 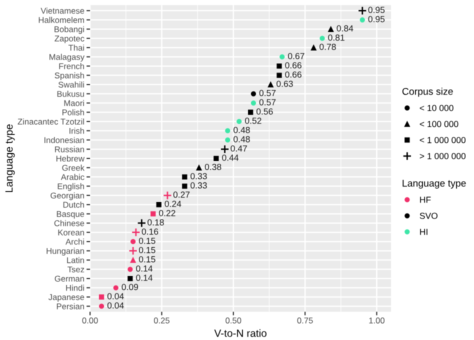 I want to click on y-tick-label: Arabic, so click(x=72, y=177).